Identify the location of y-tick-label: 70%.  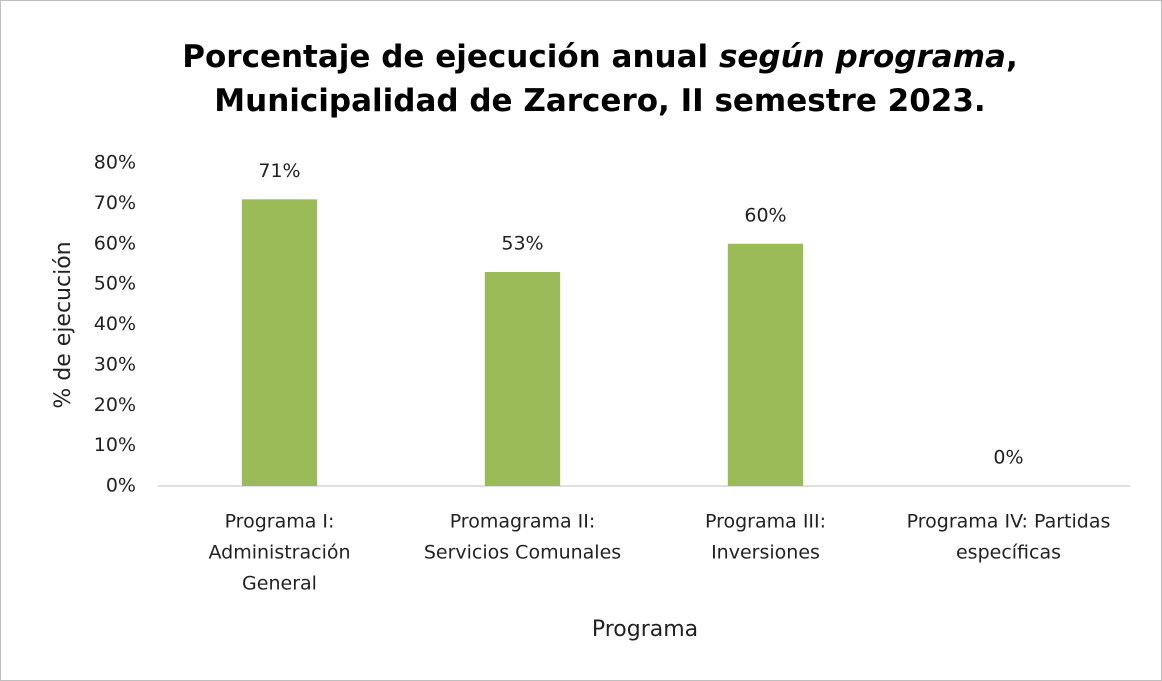
(115, 203).